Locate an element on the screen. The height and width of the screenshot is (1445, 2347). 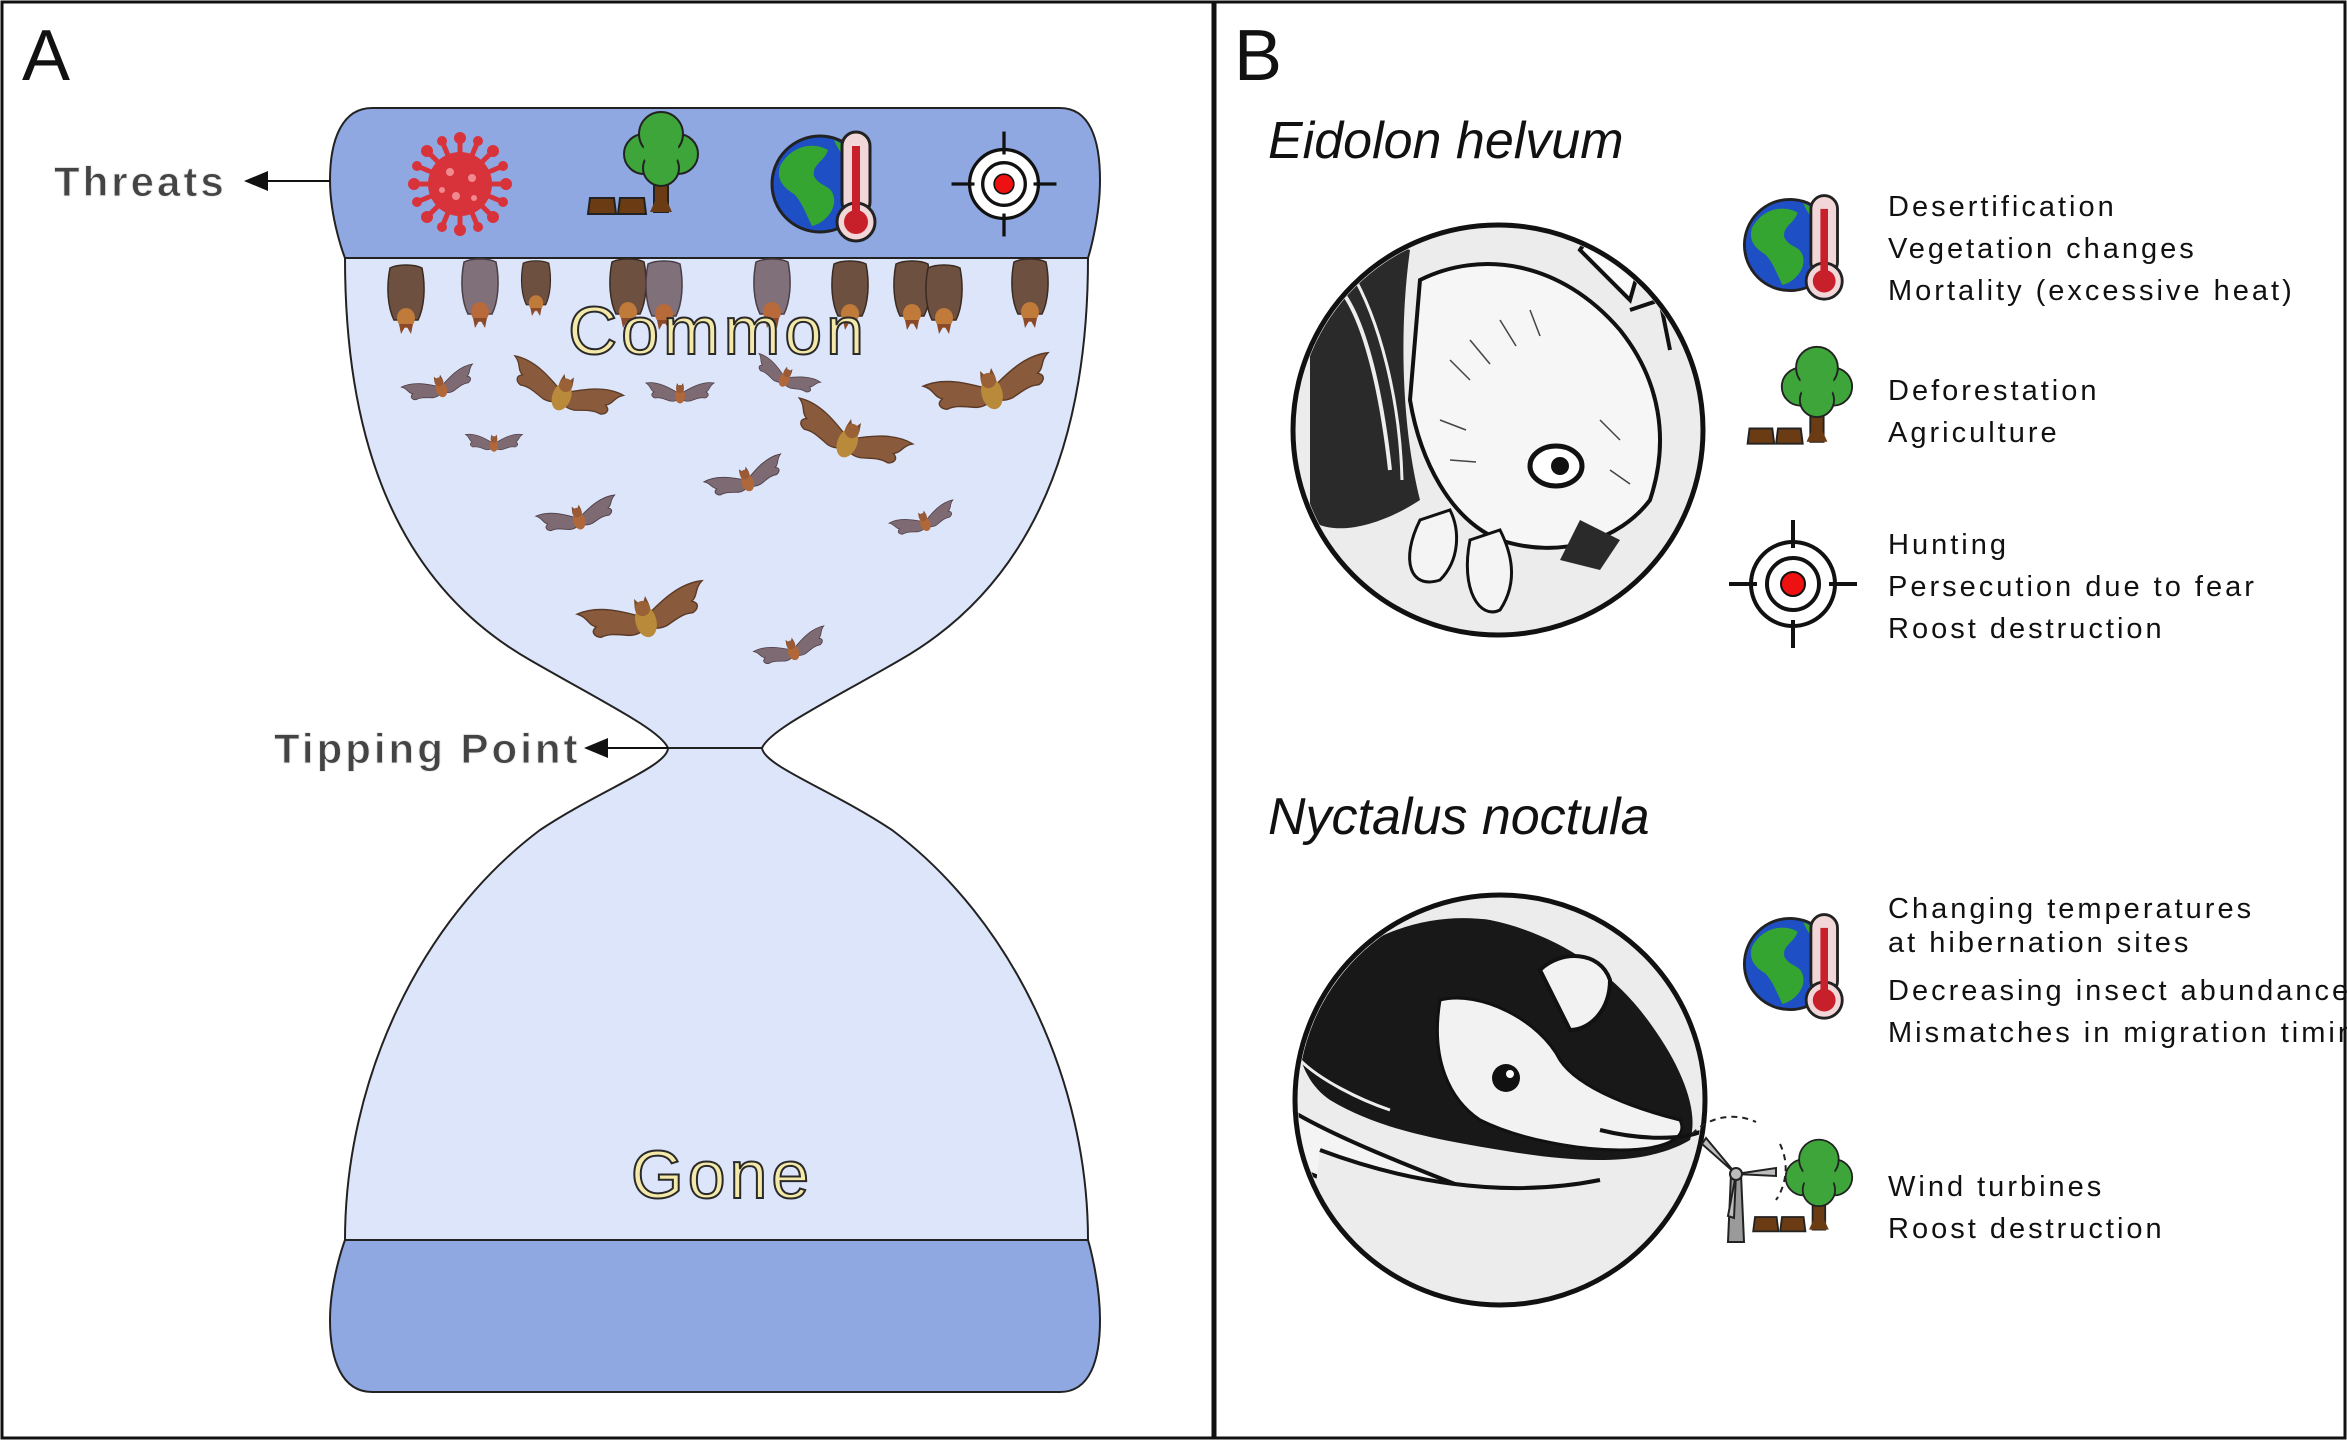
eidolon-threat-group-land-use: Deforestation Agriculture is located at coordinates (1923, 397).